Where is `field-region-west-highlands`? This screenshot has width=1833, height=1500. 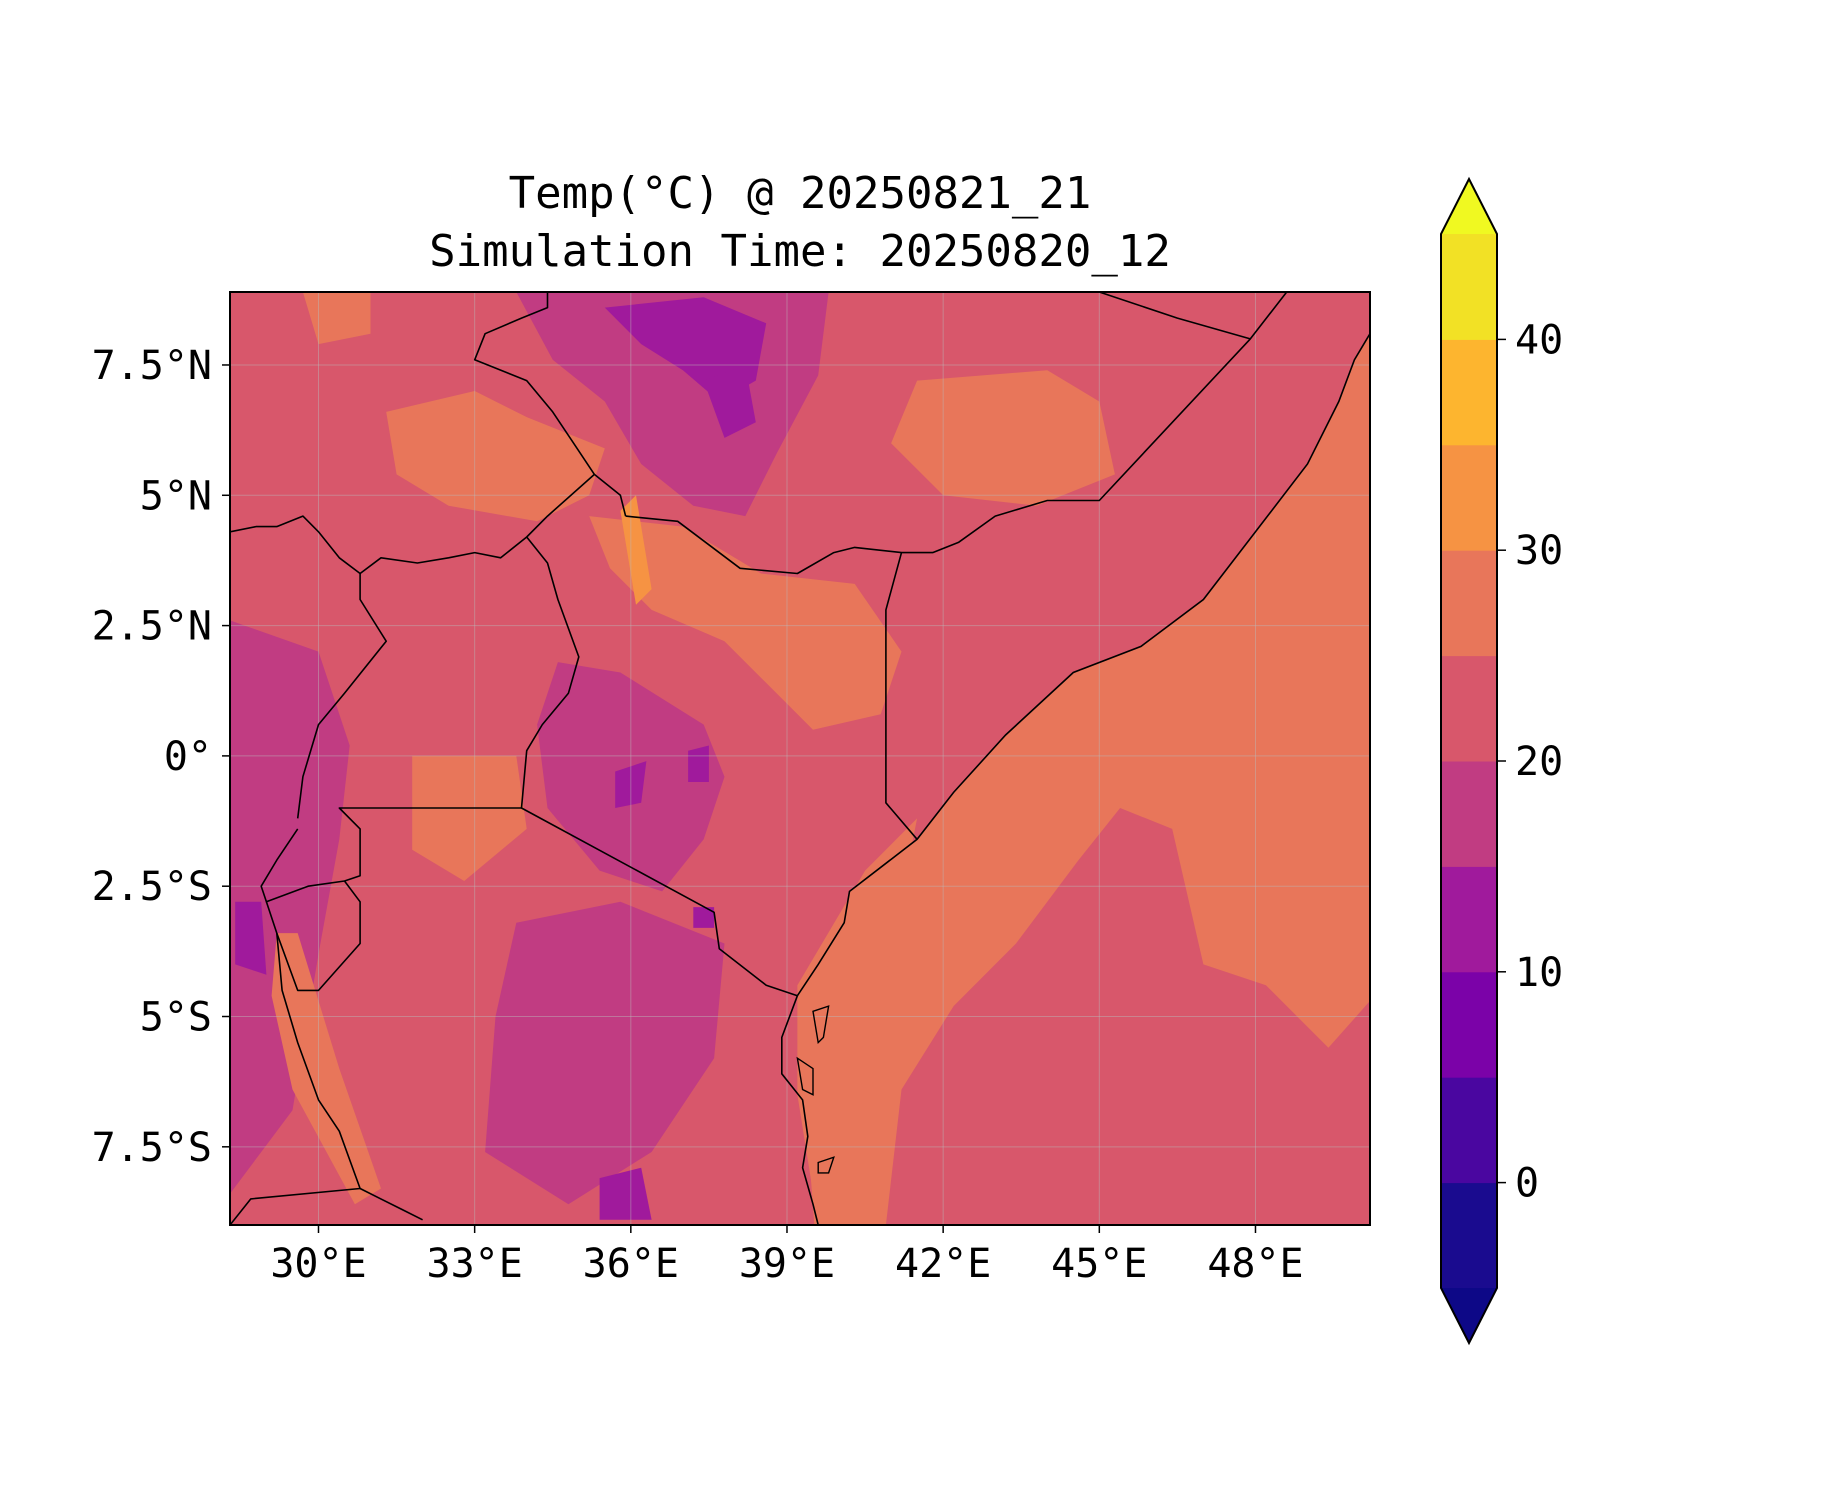 field-region-west-highlands is located at coordinates (290, 907).